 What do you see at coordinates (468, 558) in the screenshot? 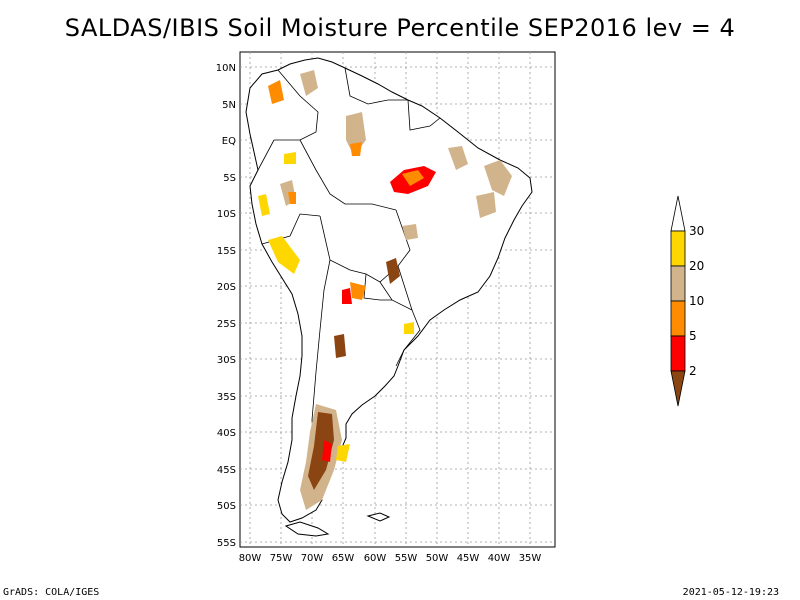
I see `lon-tick-label: 45W` at bounding box center [468, 558].